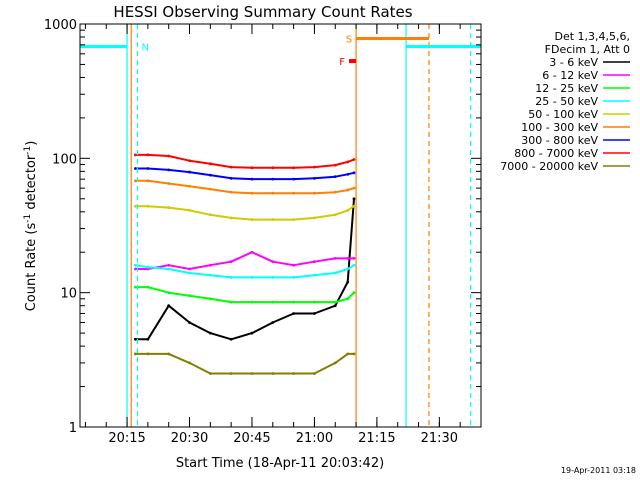 The image size is (640, 480). What do you see at coordinates (31, 226) in the screenshot?
I see `y-axis-label: Count Rate (s-1 detector-1)` at bounding box center [31, 226].